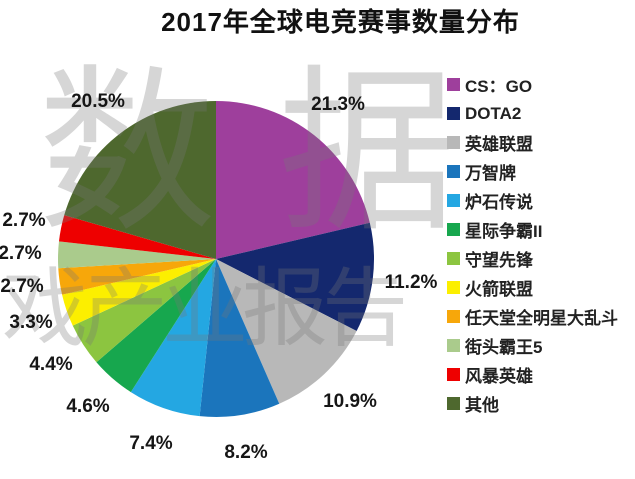 Image resolution: width=635 pixels, height=479 pixels. What do you see at coordinates (532, 113) in the screenshot?
I see `legend-item: DOTA2` at bounding box center [532, 113].